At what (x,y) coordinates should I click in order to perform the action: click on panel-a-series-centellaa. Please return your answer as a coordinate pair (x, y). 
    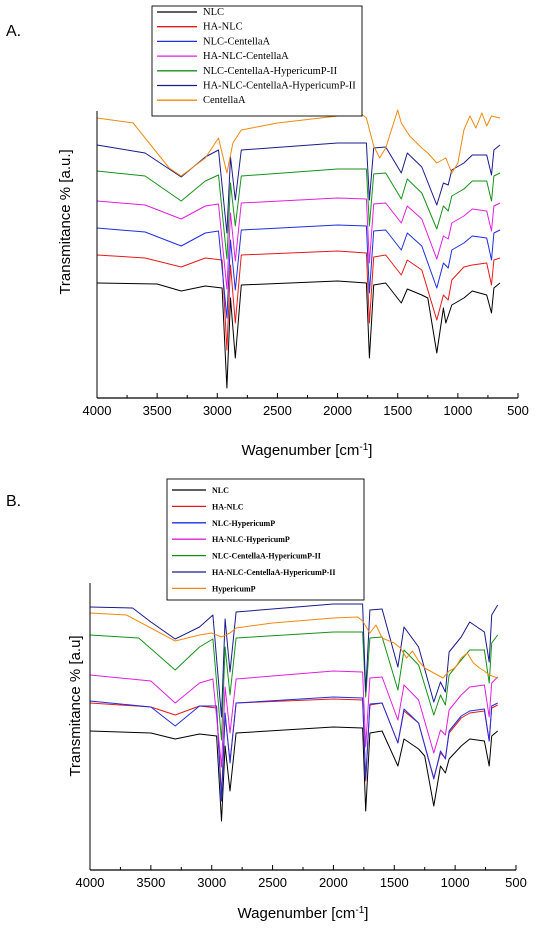
    Looking at the image, I should click on (298, 143).